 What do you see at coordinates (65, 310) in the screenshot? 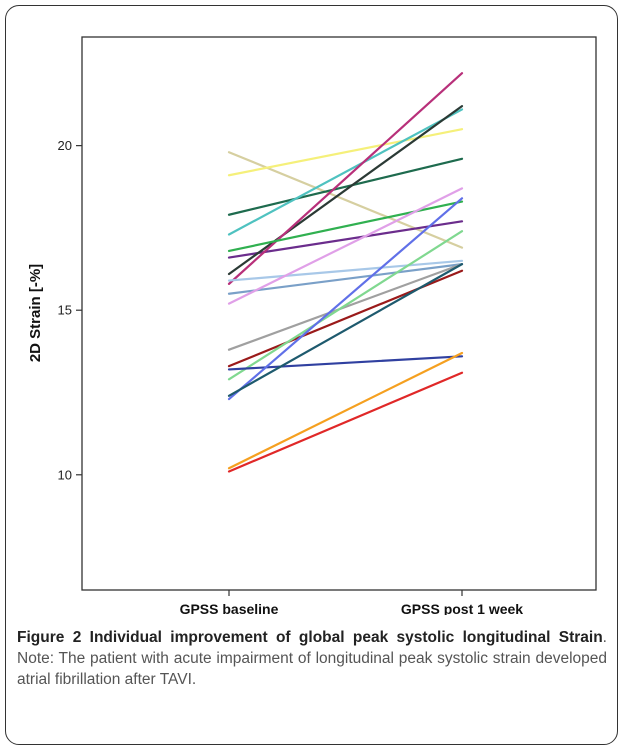
I see `y-tick-label-15: 15` at bounding box center [65, 310].